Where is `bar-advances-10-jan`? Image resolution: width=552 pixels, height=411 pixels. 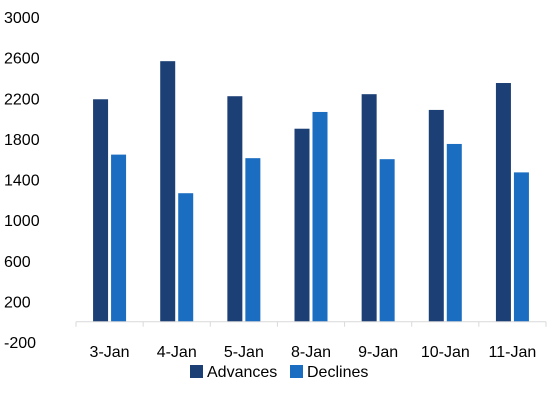 bar-advances-10-jan is located at coordinates (436, 215).